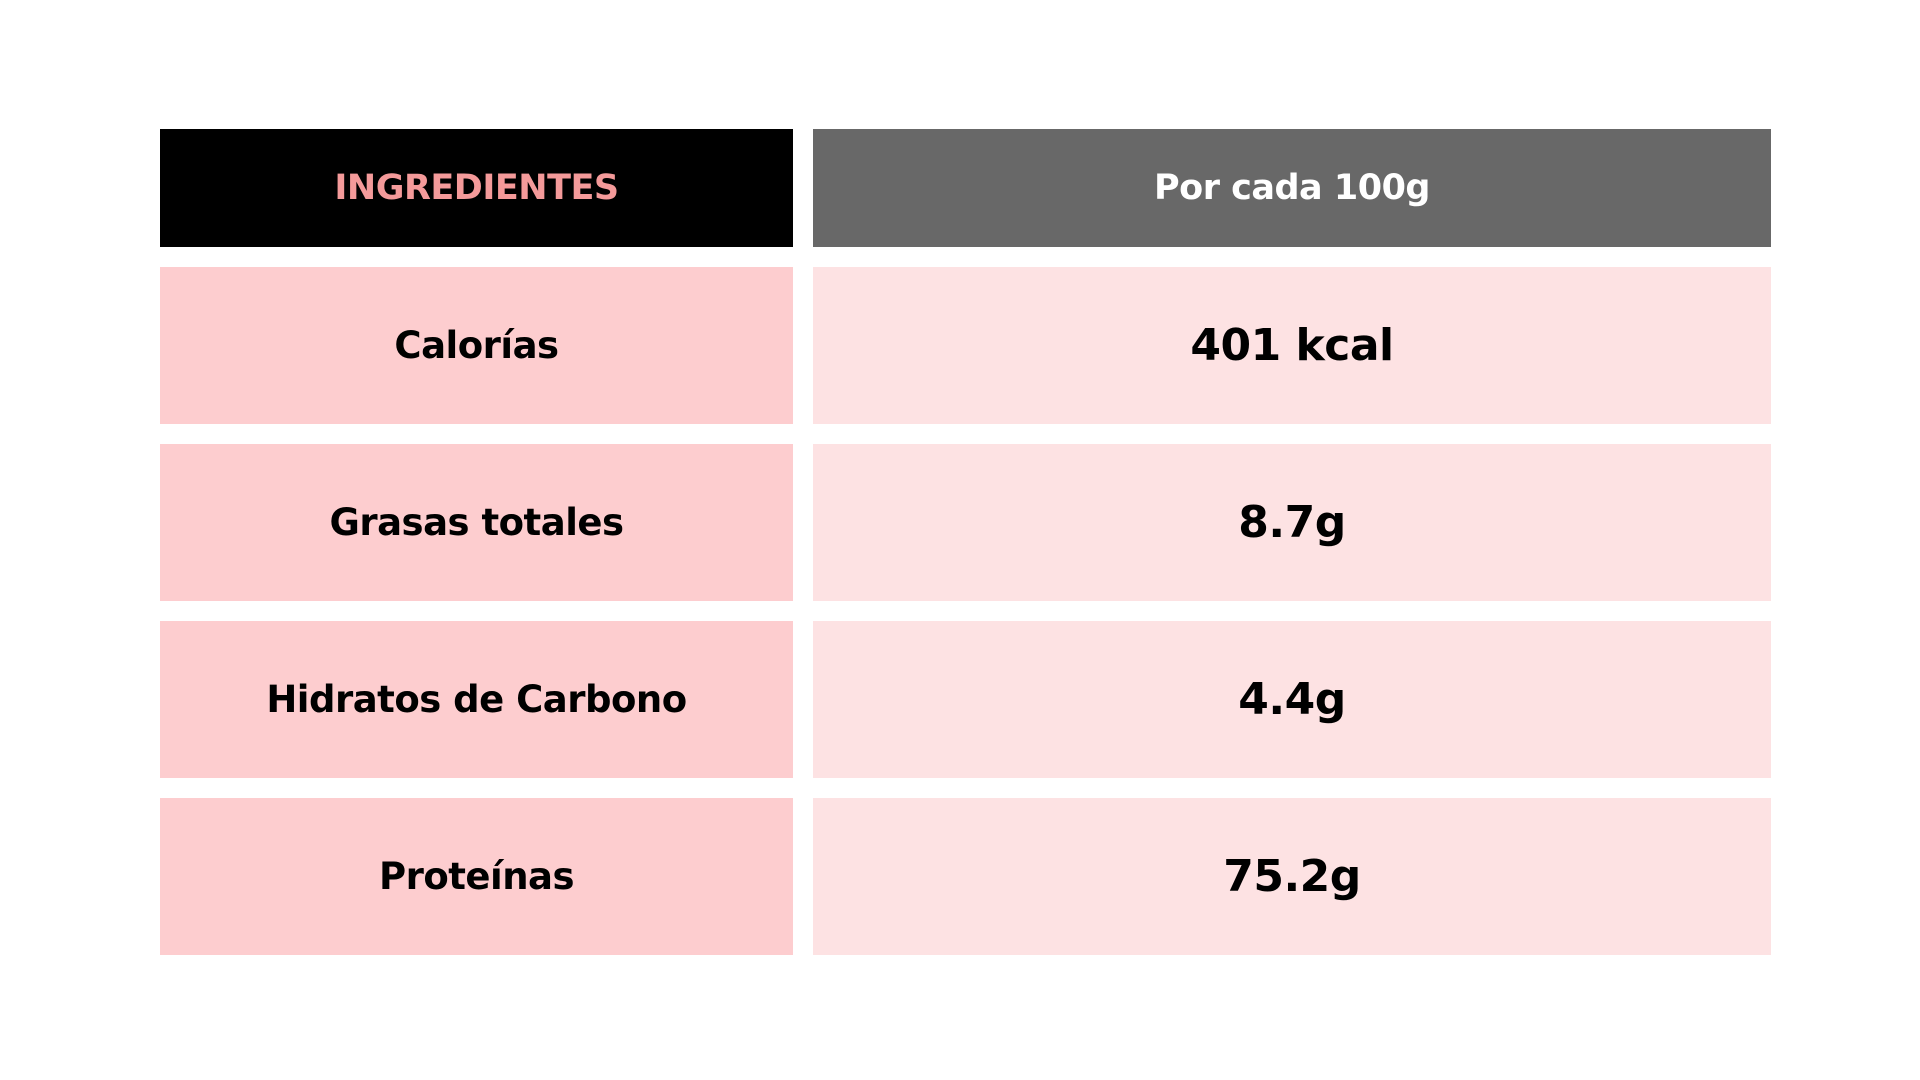 This screenshot has height=1080, width=1920. What do you see at coordinates (1292, 188) in the screenshot?
I see `header-per-100g: Por cada 100g` at bounding box center [1292, 188].